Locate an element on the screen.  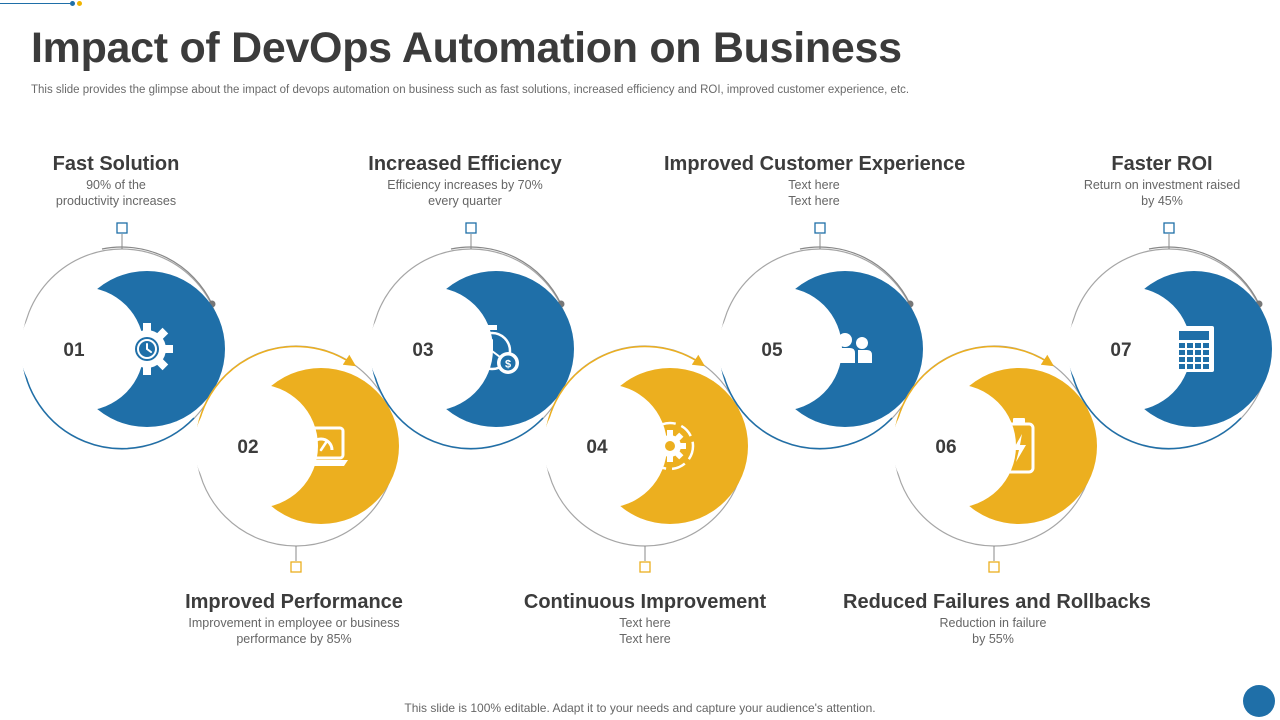
step-desc-line: every quarter is located at coordinates (465, 201).